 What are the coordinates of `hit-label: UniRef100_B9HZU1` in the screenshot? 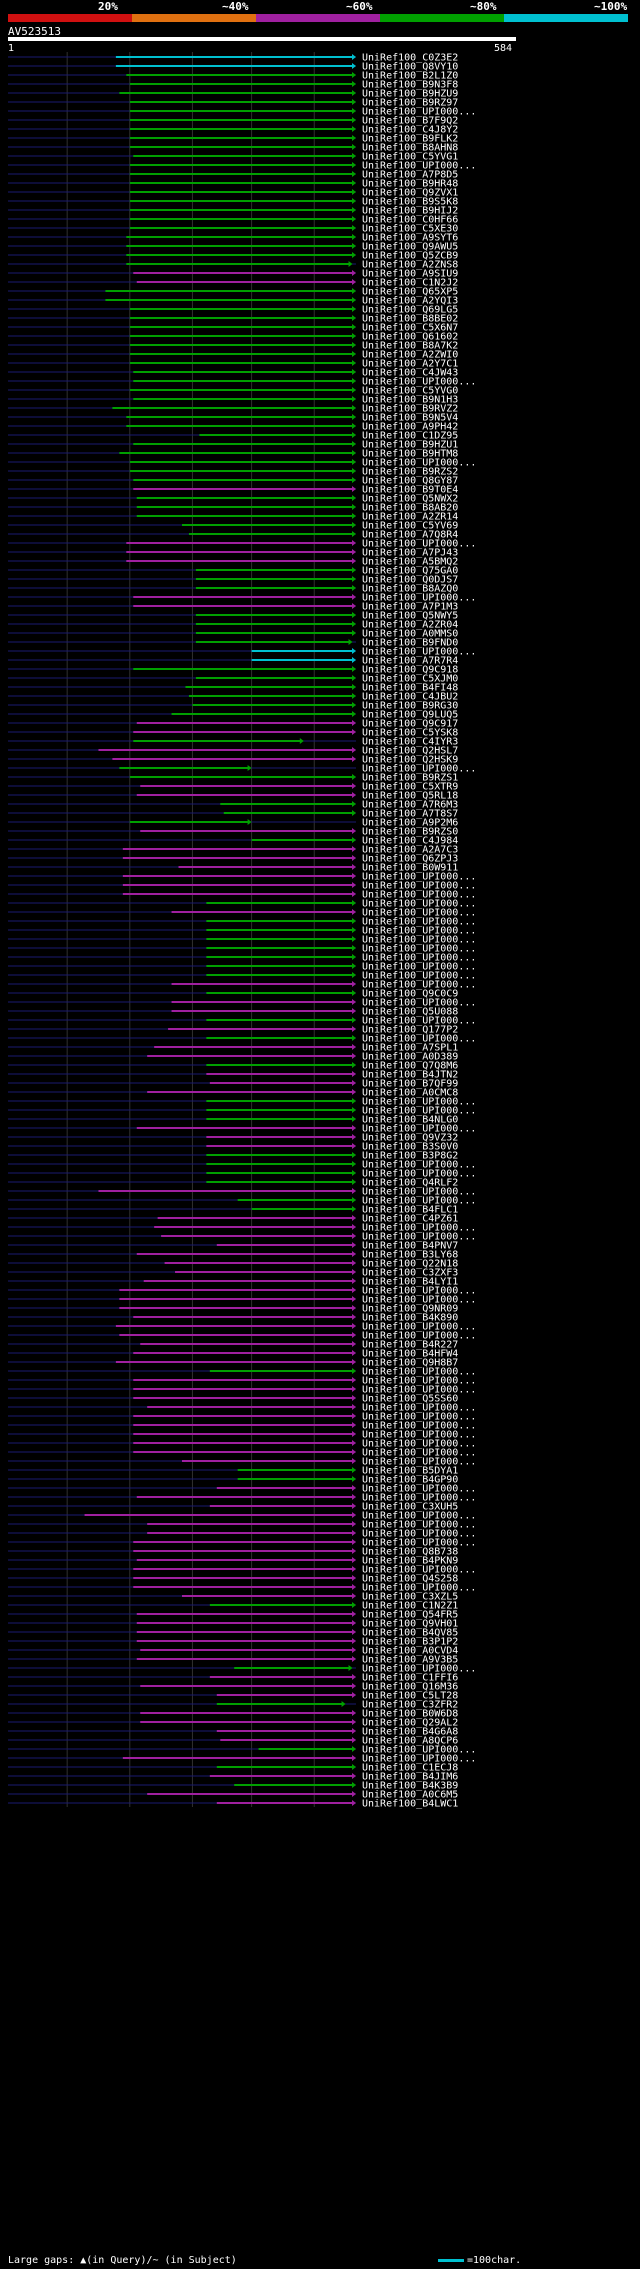 It's located at (410, 445).